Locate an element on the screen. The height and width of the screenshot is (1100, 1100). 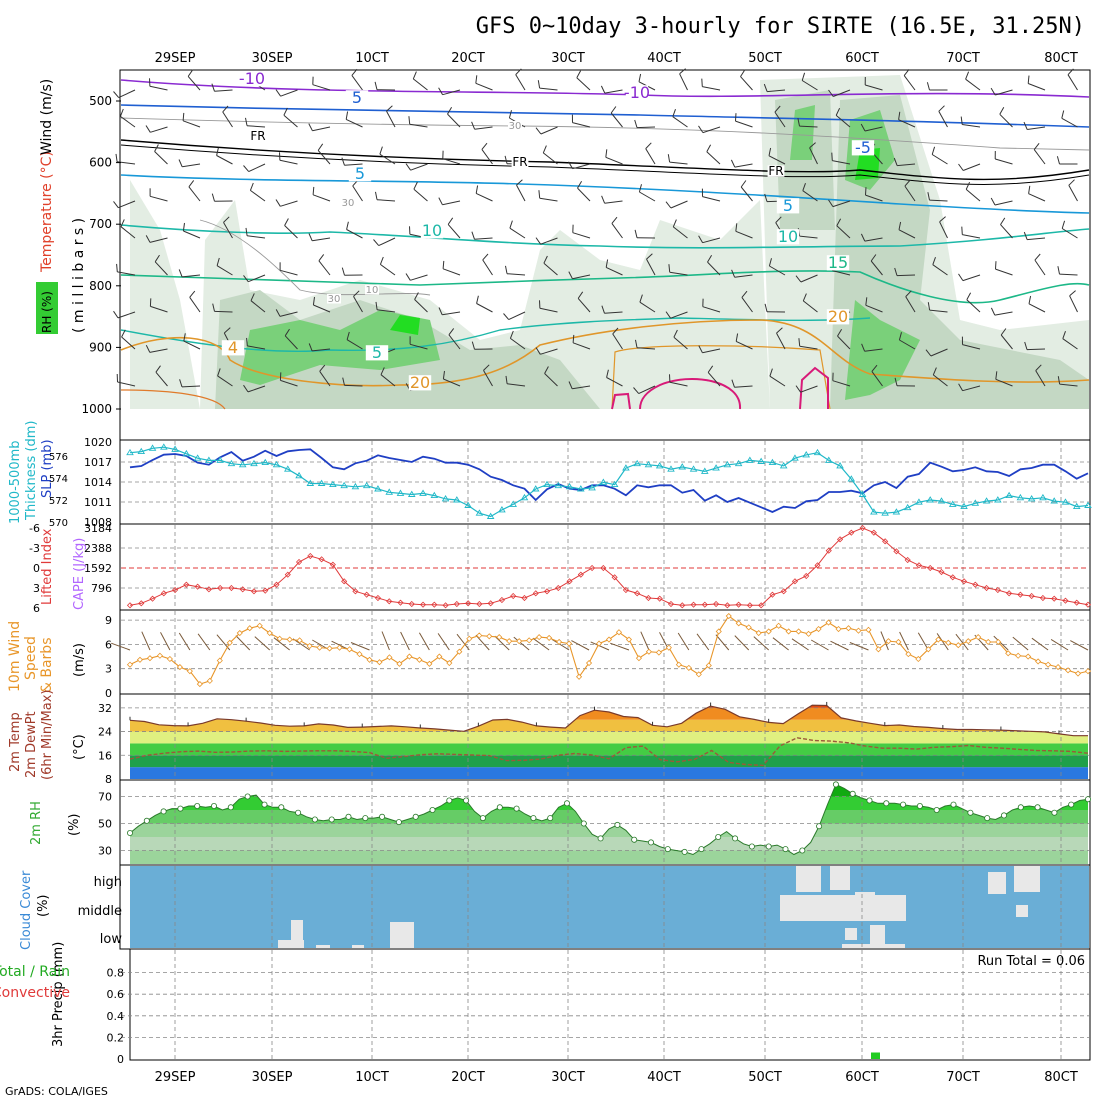
lifted-index-title: Lifted Index is located at coordinates (47, 566).